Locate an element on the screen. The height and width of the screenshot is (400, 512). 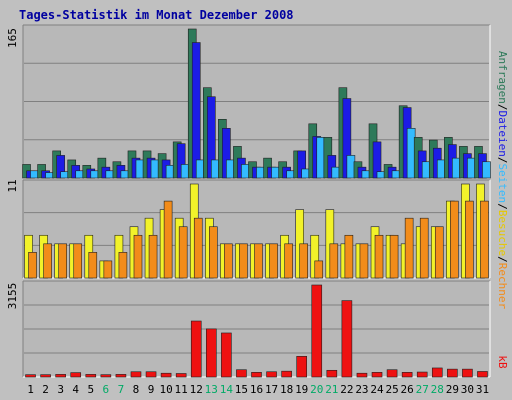
x-tick-label: 9 is located at coordinates (151, 389).